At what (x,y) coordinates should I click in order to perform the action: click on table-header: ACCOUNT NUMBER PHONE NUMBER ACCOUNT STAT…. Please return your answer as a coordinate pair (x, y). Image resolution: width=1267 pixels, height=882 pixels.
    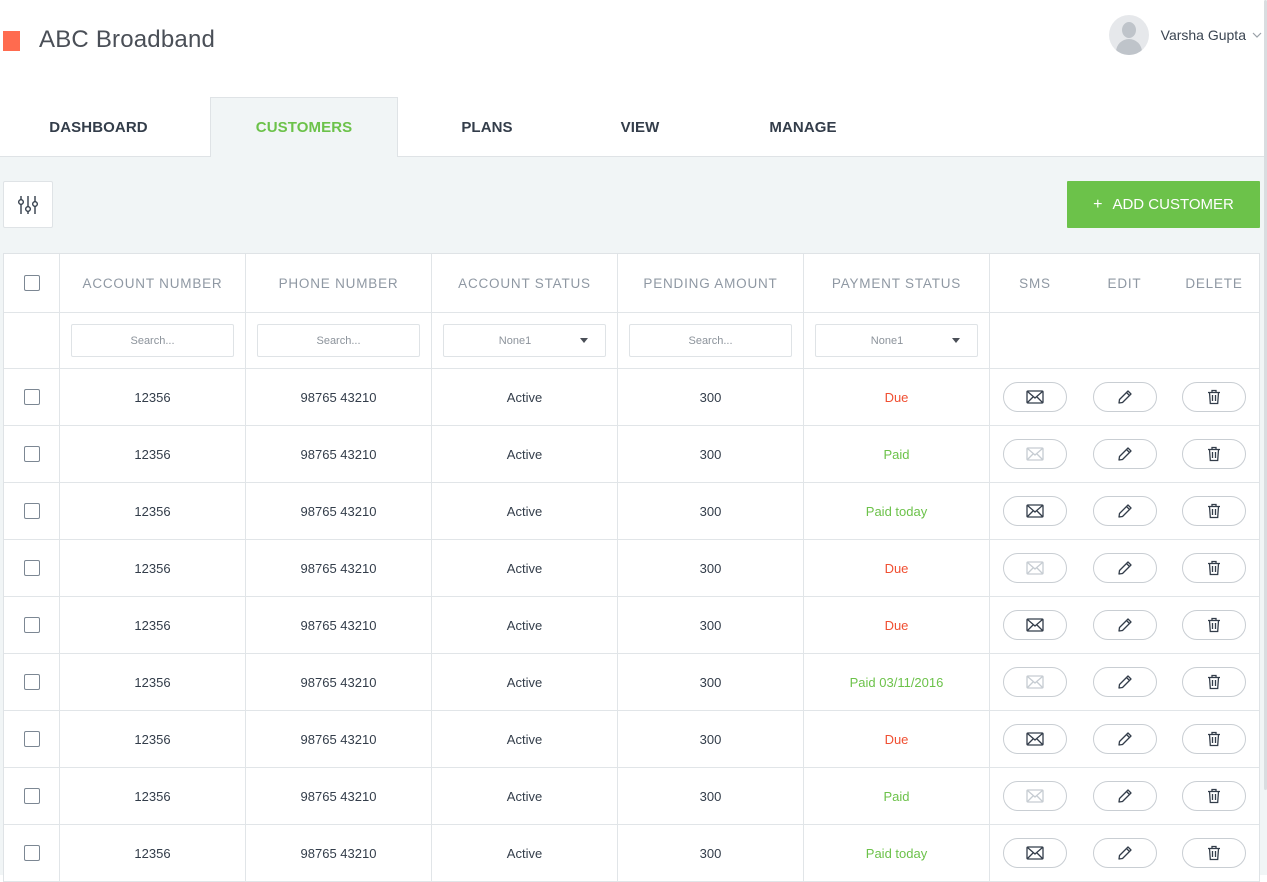
    Looking at the image, I should click on (631, 283).